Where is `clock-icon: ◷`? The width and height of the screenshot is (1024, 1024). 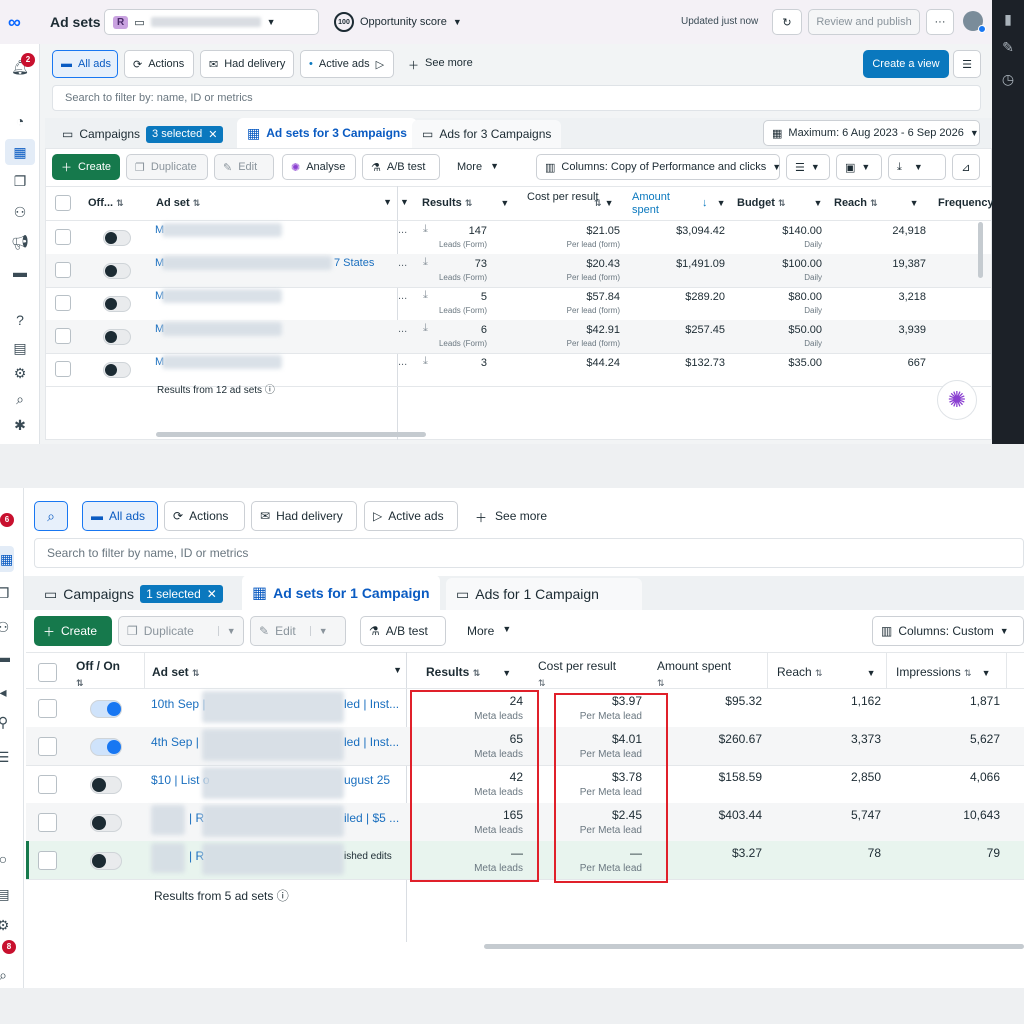 clock-icon: ◷ is located at coordinates (1008, 79).